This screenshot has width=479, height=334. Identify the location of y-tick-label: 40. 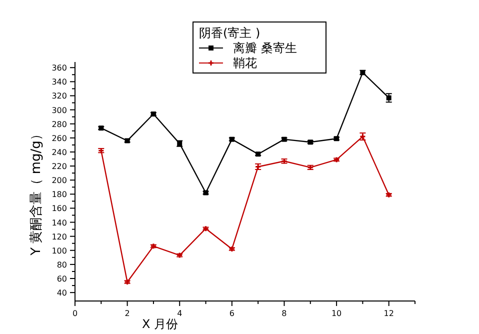
(61, 293).